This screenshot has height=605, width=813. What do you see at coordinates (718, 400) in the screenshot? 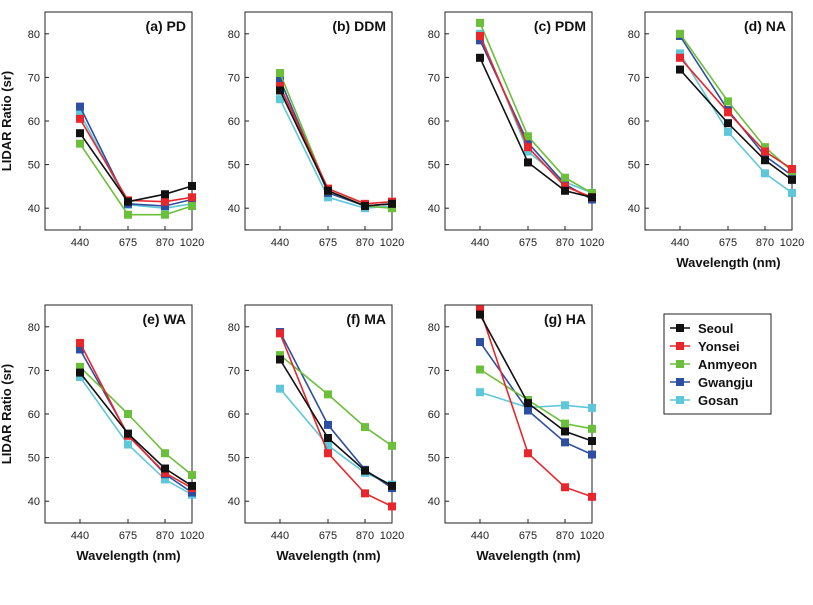
I see `legend-label-gosan: Gosan` at bounding box center [718, 400].